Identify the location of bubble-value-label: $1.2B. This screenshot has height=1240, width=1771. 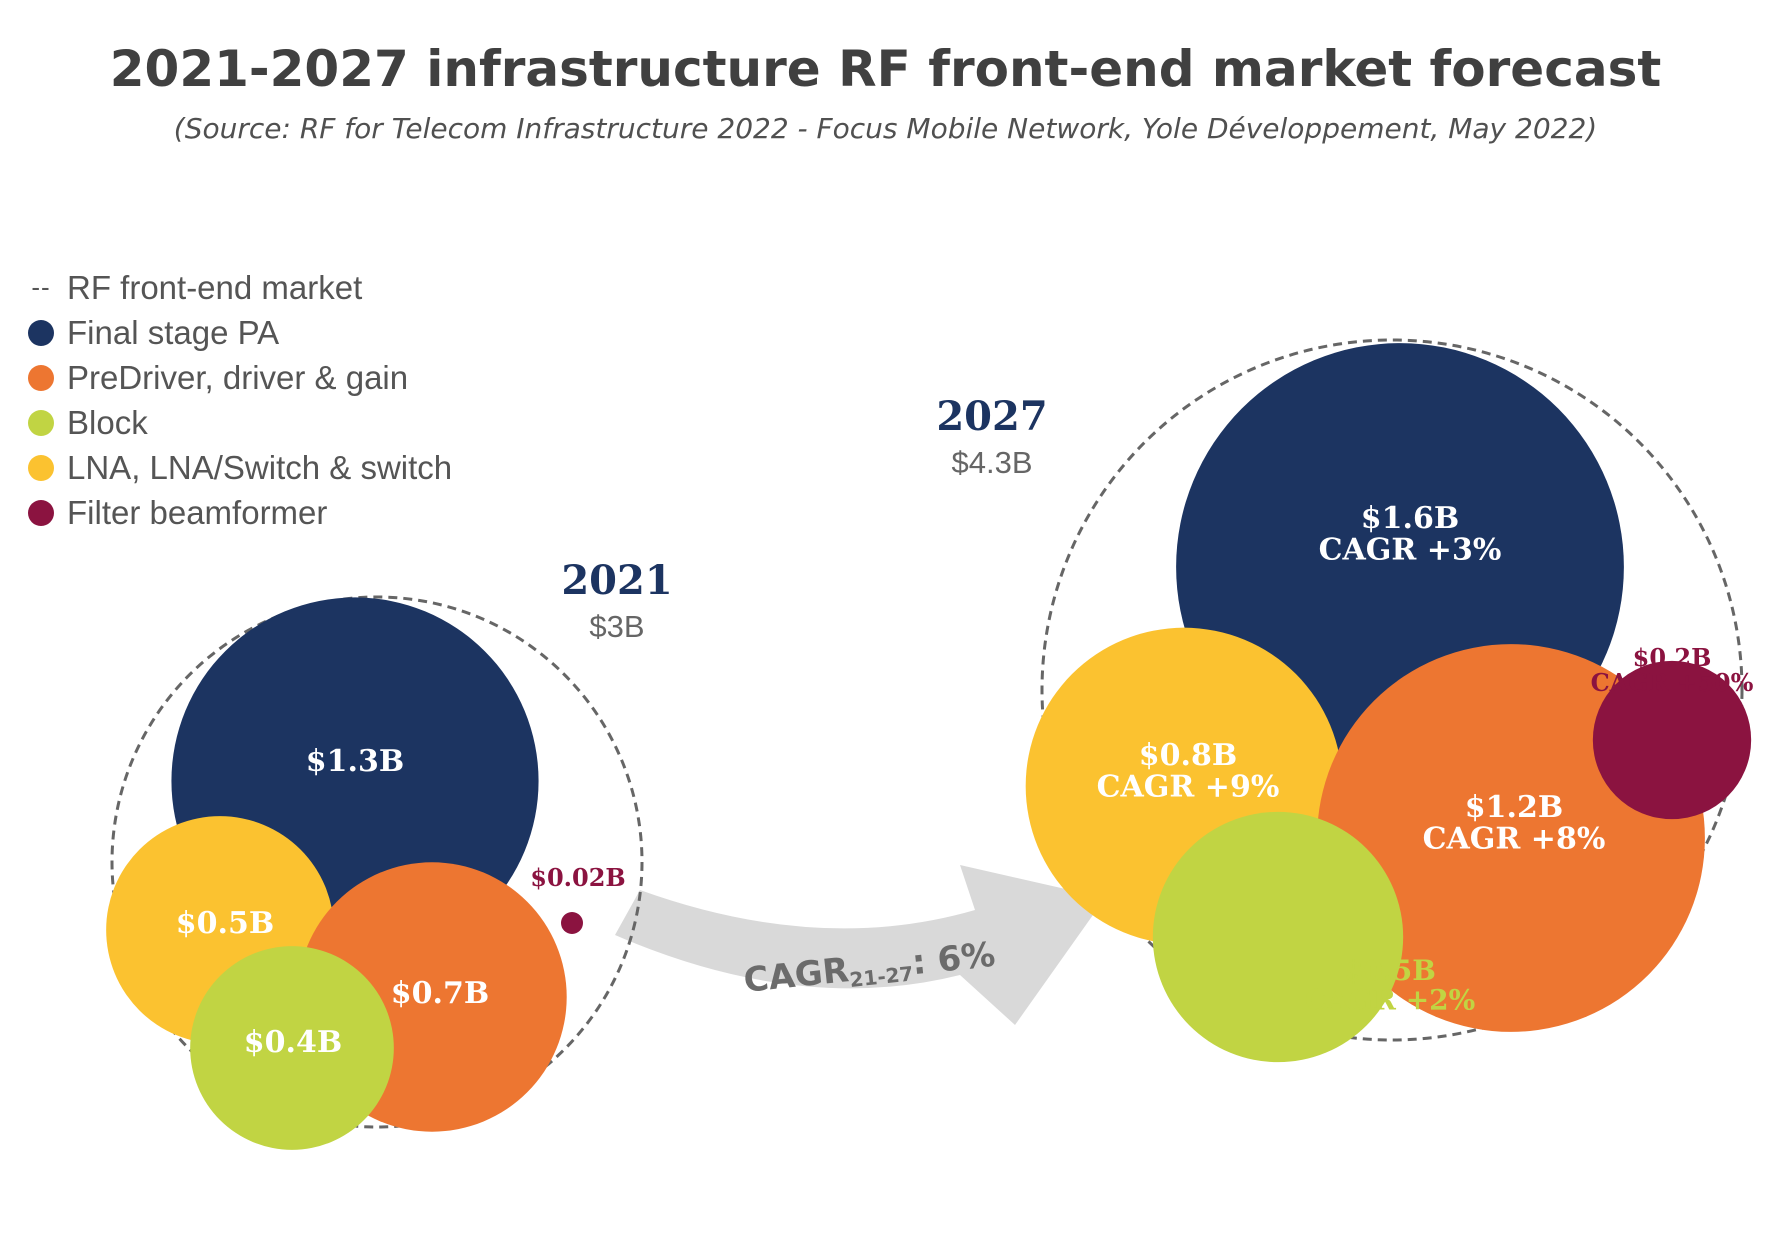
(1514, 807).